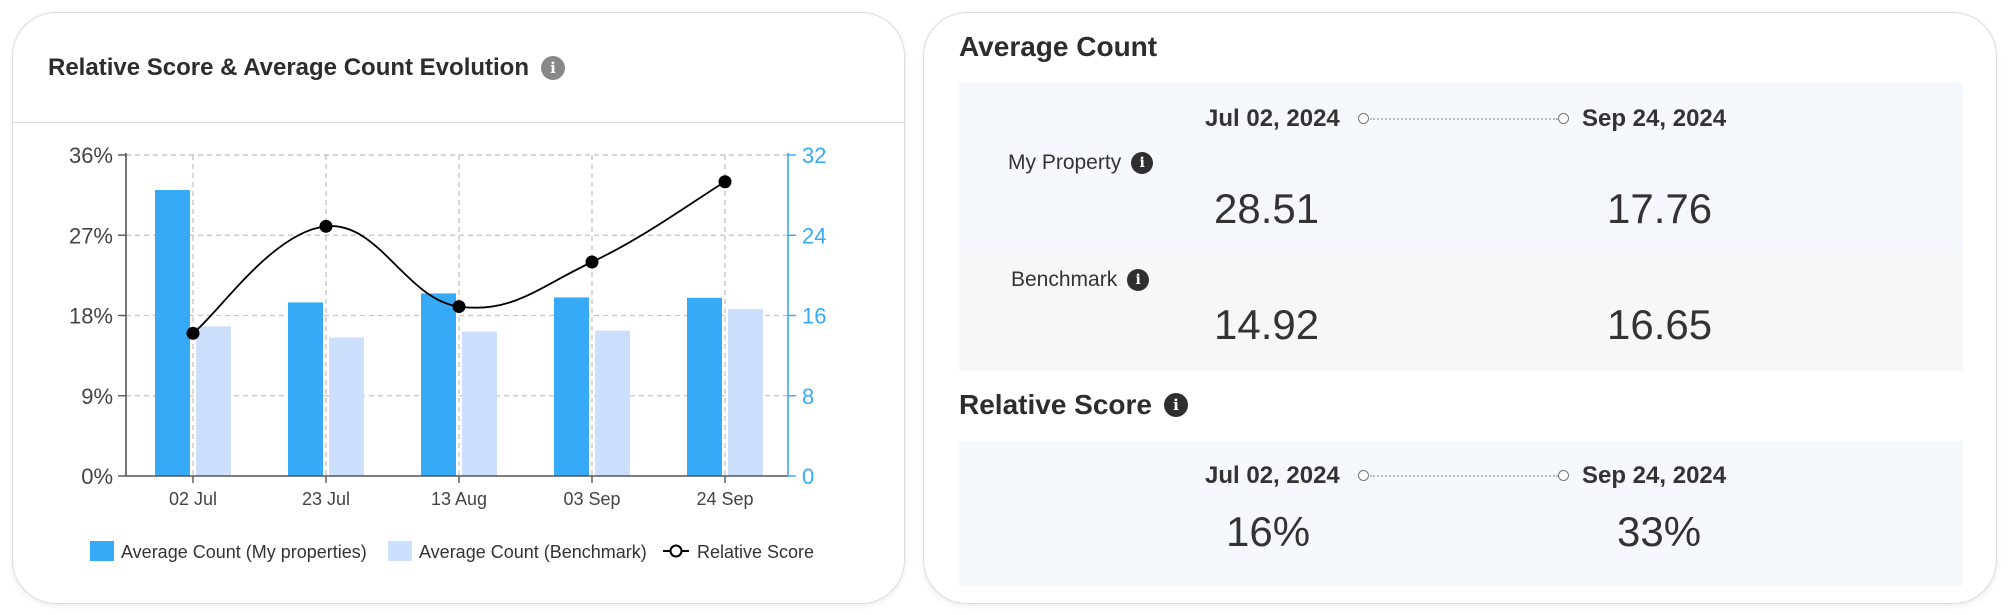  Describe the element at coordinates (724, 499) in the screenshot. I see `x-tick-label: 24 Sep` at that location.